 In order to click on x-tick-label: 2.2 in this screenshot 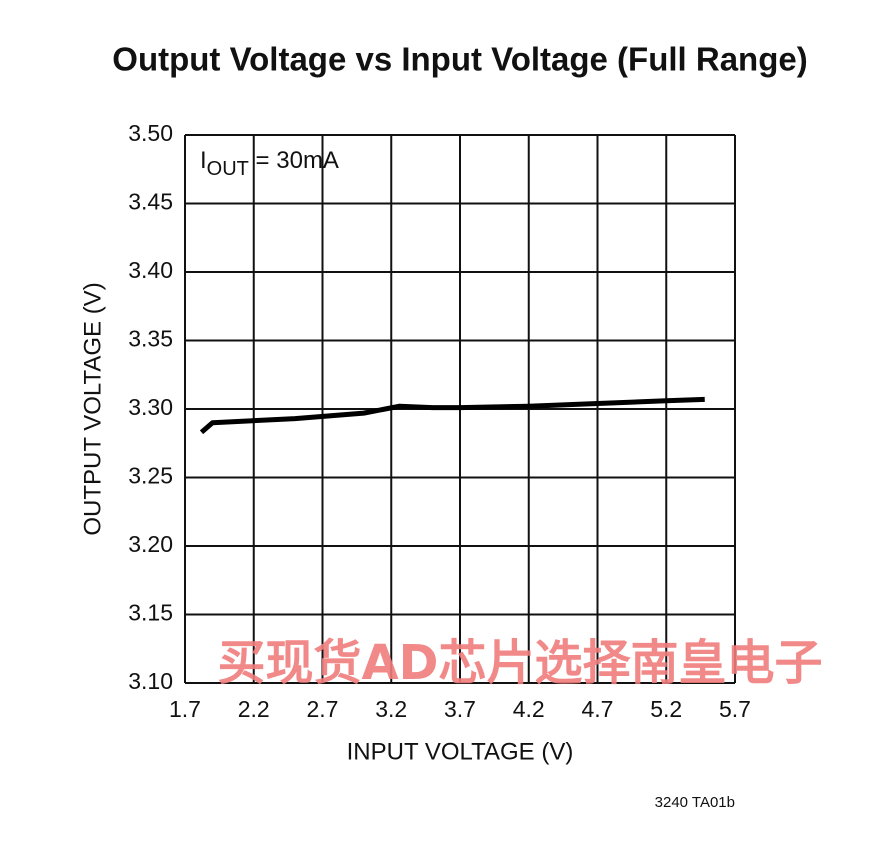, I will do `click(254, 709)`.